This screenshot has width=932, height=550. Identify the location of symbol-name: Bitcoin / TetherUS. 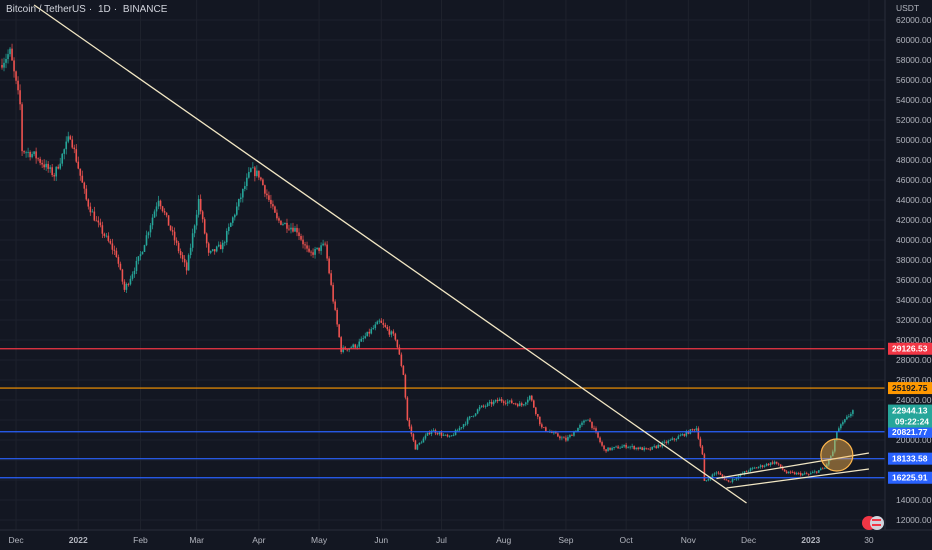
(46, 9).